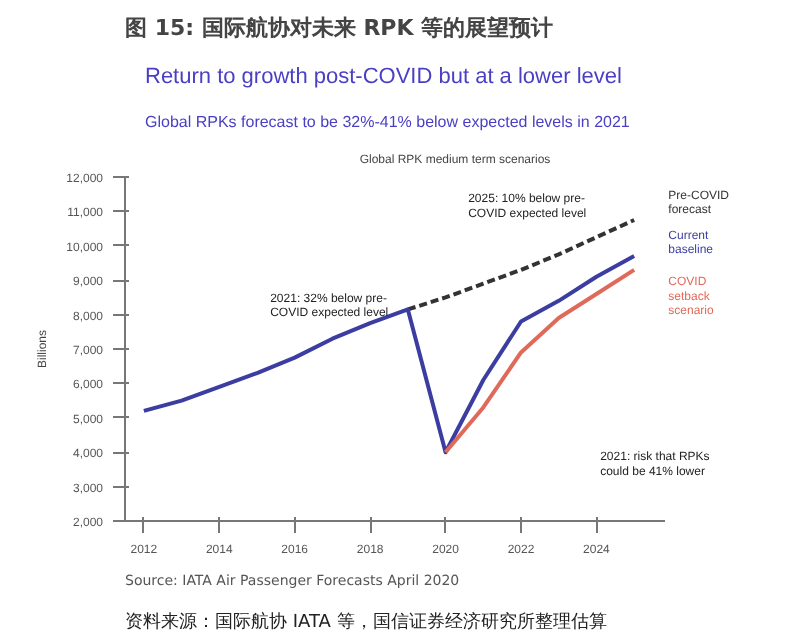 This screenshot has height=642, width=808. Describe the element at coordinates (388, 122) in the screenshot. I see `text: Global RPKs forecast to be 32%-41% below expected levels in 2021` at that location.